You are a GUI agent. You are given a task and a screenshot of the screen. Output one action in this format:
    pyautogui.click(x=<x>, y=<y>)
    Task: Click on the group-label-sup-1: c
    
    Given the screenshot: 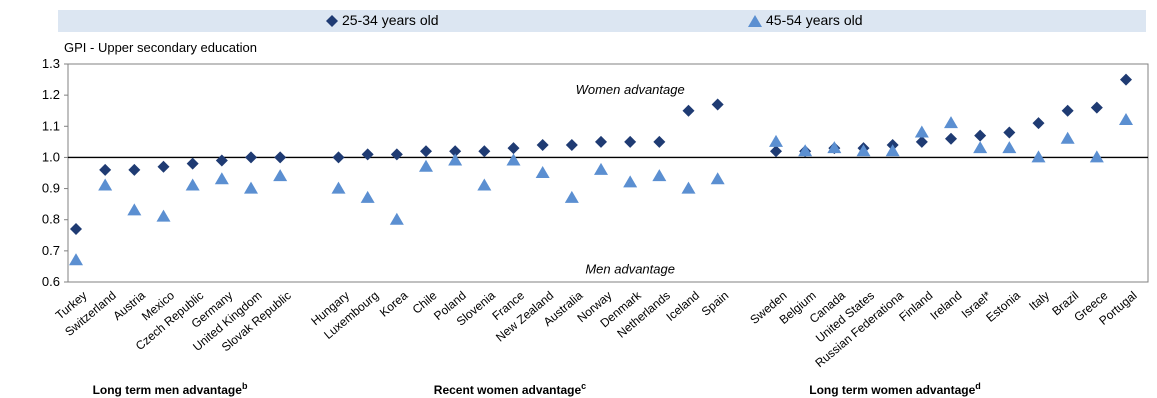 What is the action you would take?
    pyautogui.click(x=583, y=386)
    